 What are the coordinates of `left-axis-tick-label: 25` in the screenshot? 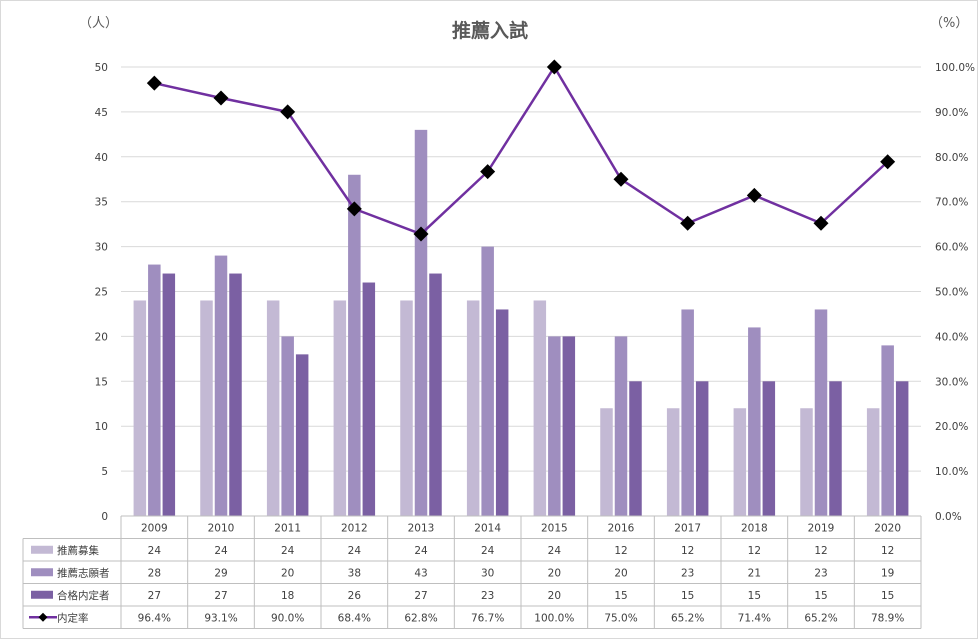 It's located at (101, 293).